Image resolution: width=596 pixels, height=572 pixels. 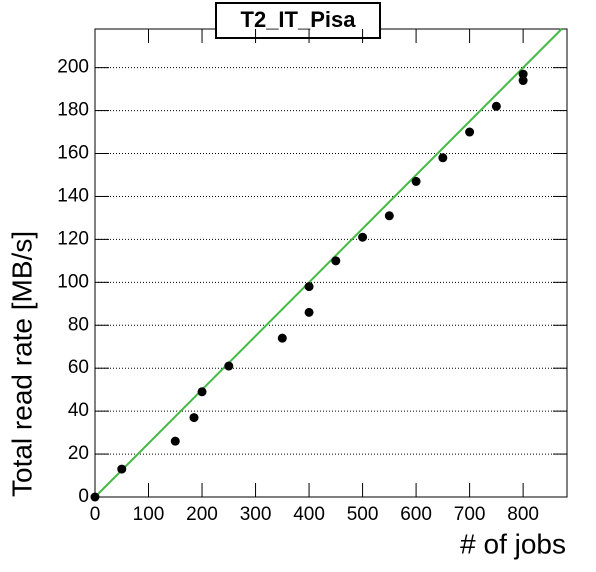 What do you see at coordinates (95, 514) in the screenshot?
I see `x-tick-label: 0` at bounding box center [95, 514].